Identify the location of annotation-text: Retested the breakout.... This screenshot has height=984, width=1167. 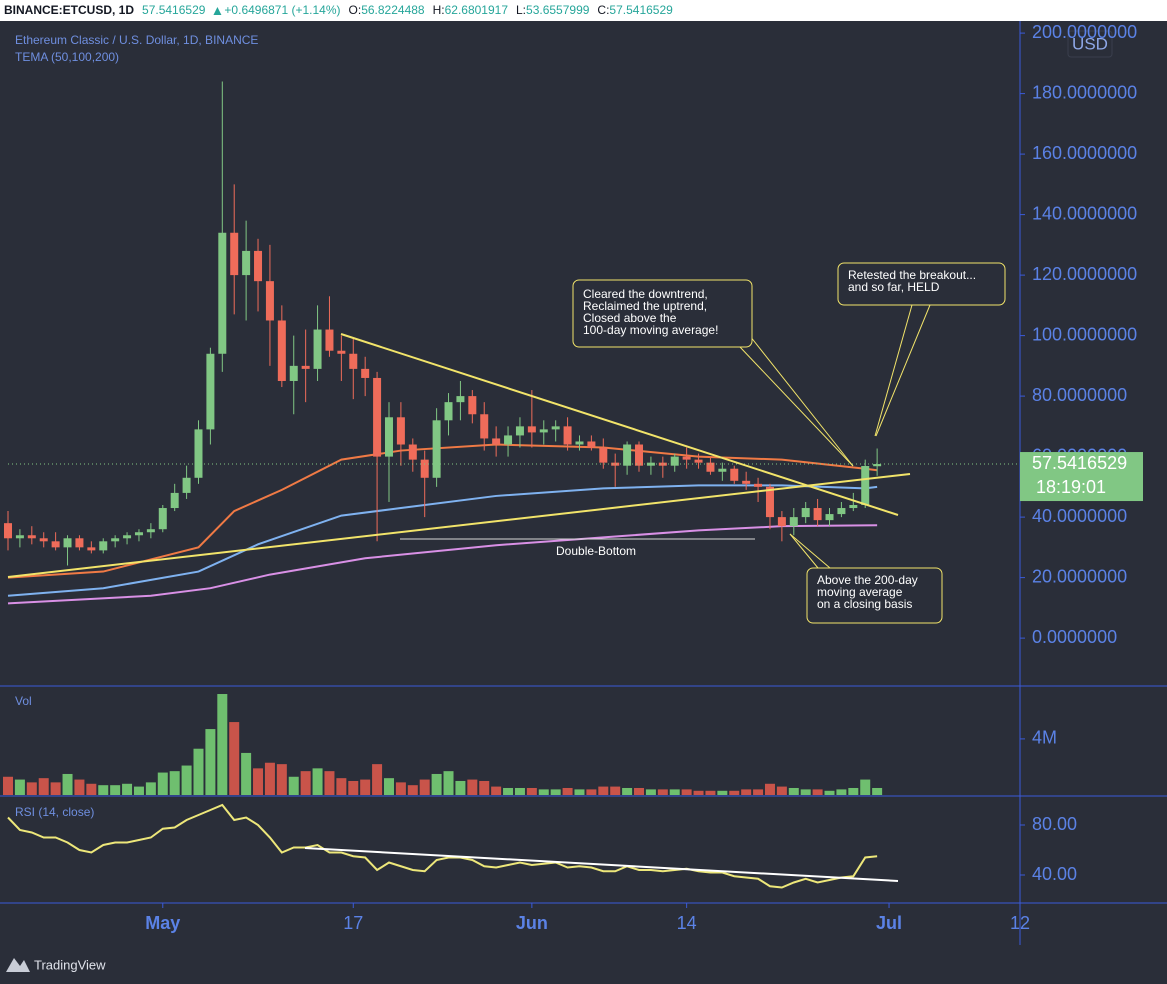
(912, 275).